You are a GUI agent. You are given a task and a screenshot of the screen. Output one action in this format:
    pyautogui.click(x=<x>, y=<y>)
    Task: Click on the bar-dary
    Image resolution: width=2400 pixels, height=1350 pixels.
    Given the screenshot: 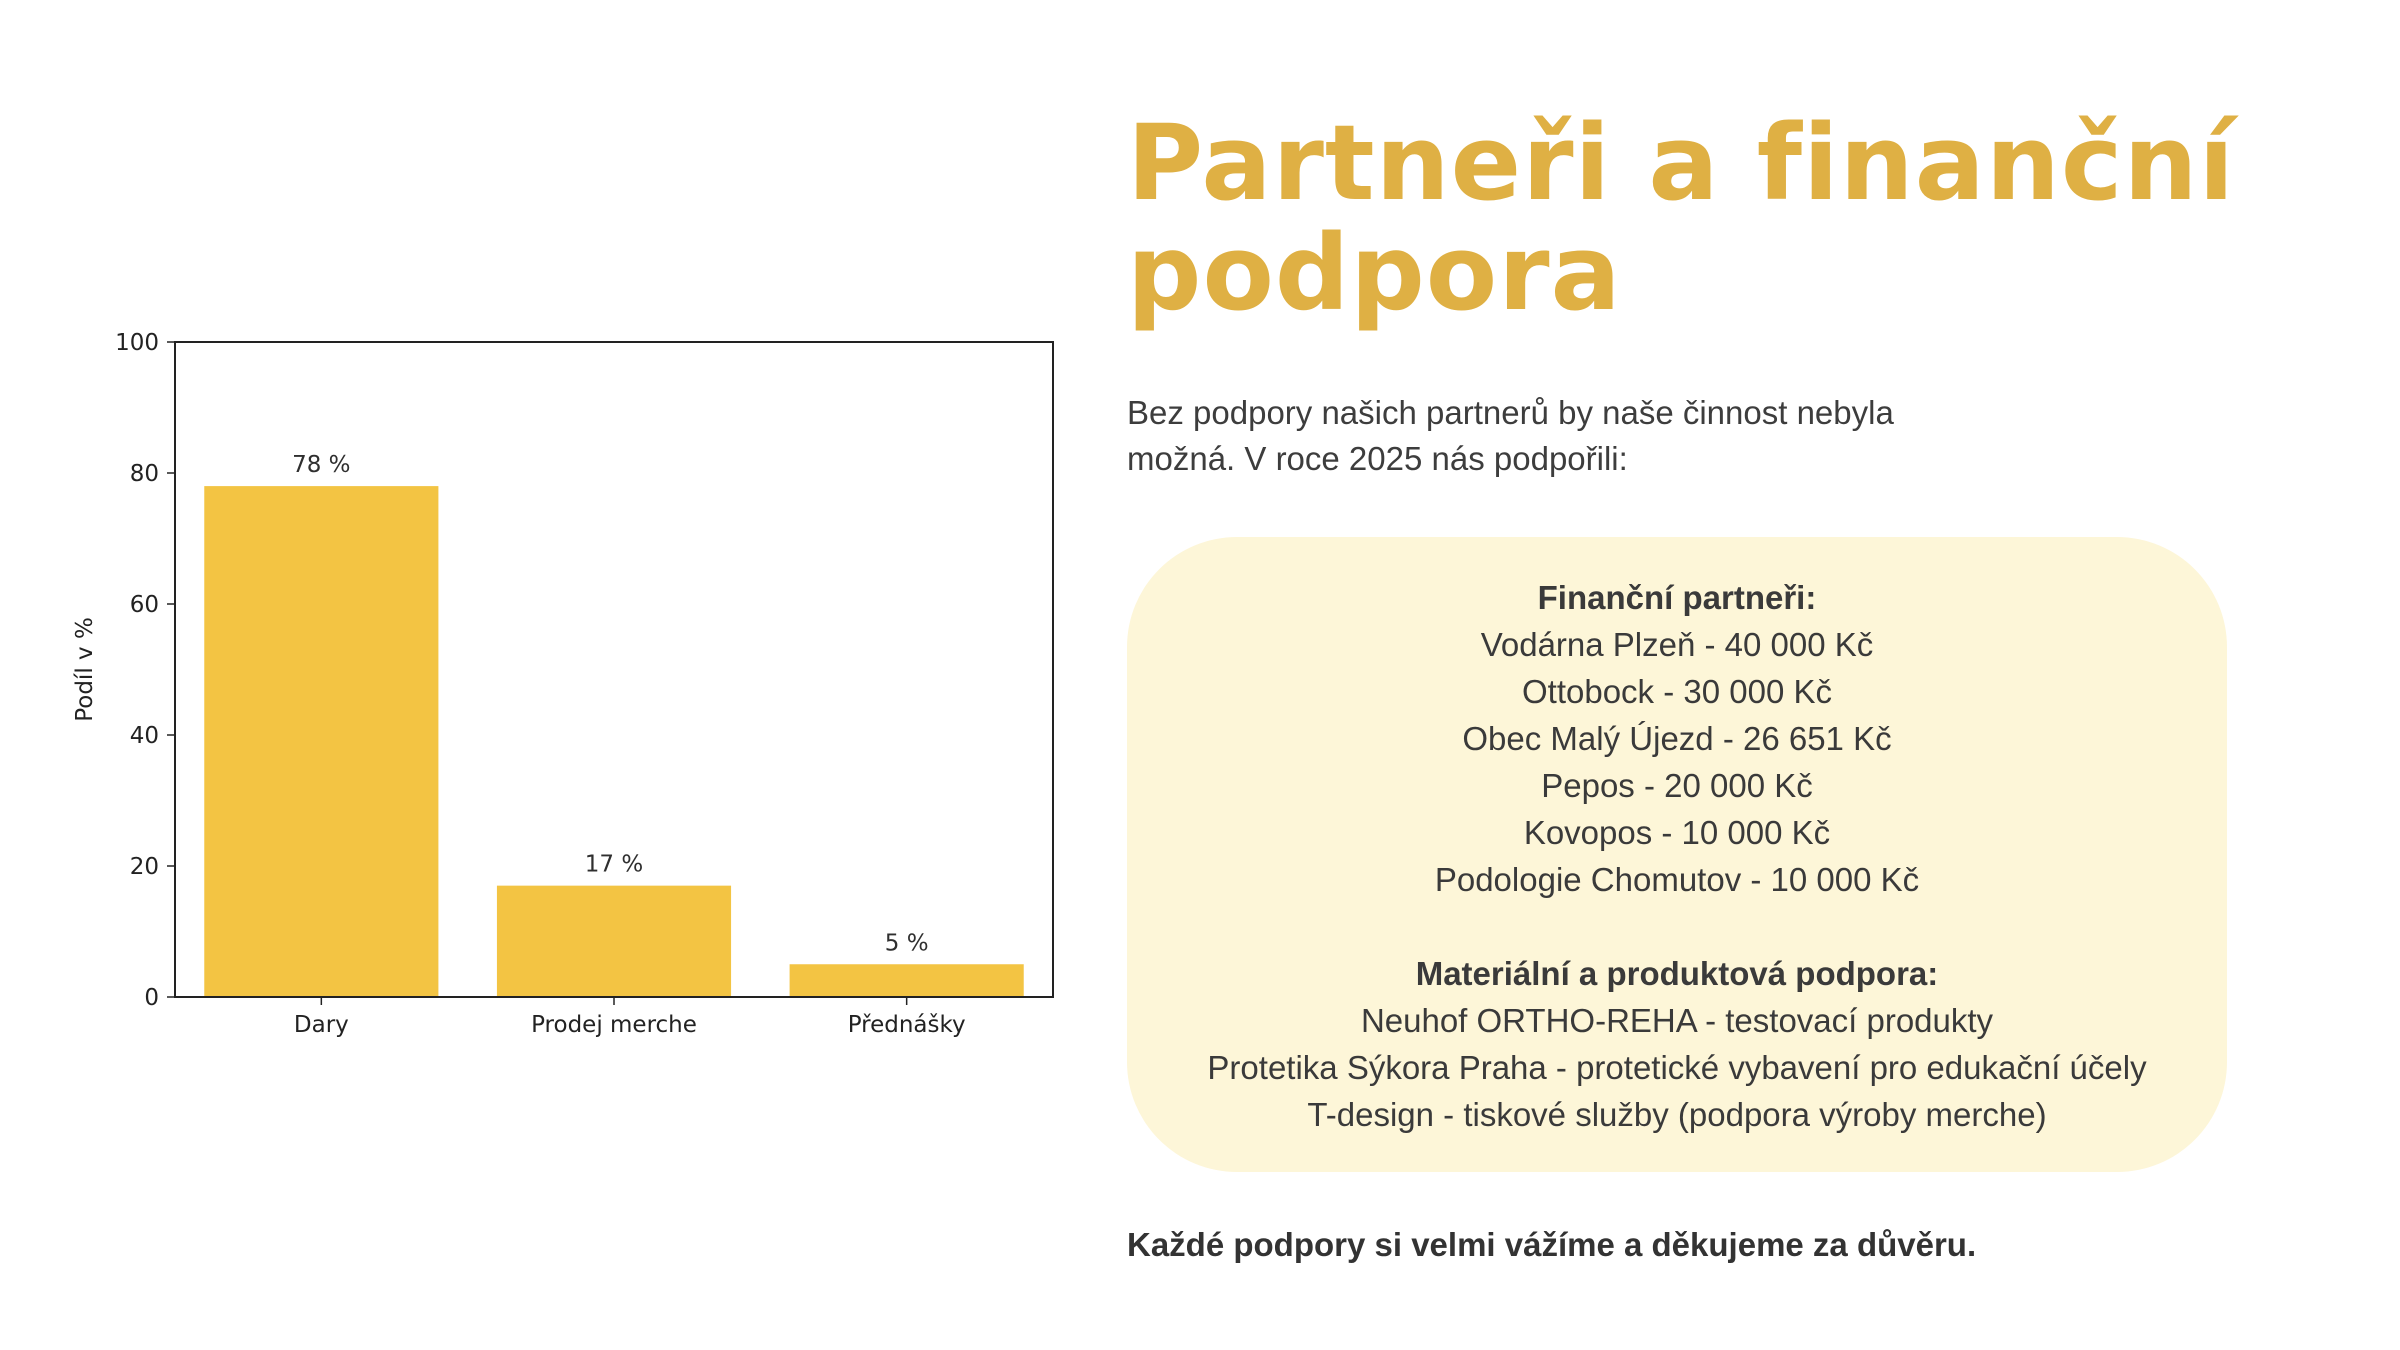 What is the action you would take?
    pyautogui.click(x=321, y=741)
    